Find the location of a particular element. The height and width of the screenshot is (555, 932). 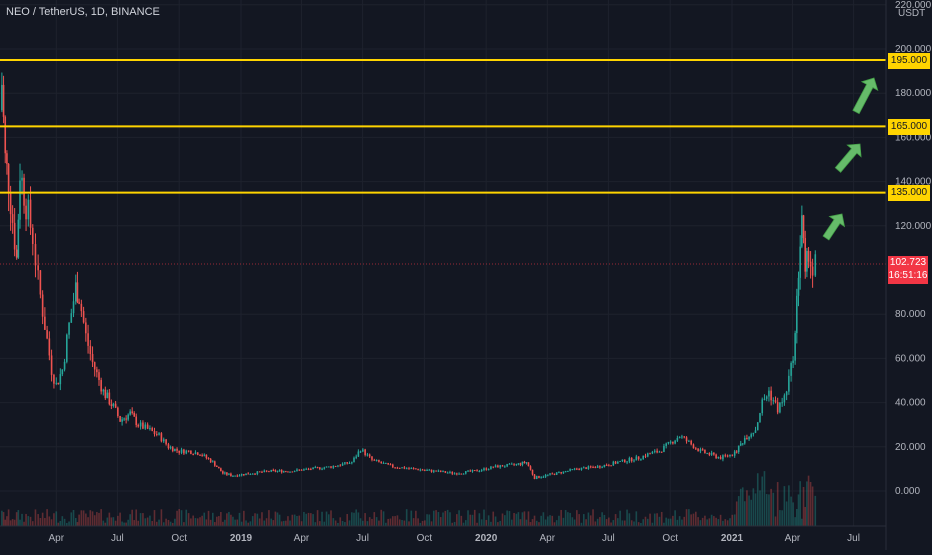

last-price-value: 102.723 is located at coordinates (908, 262).